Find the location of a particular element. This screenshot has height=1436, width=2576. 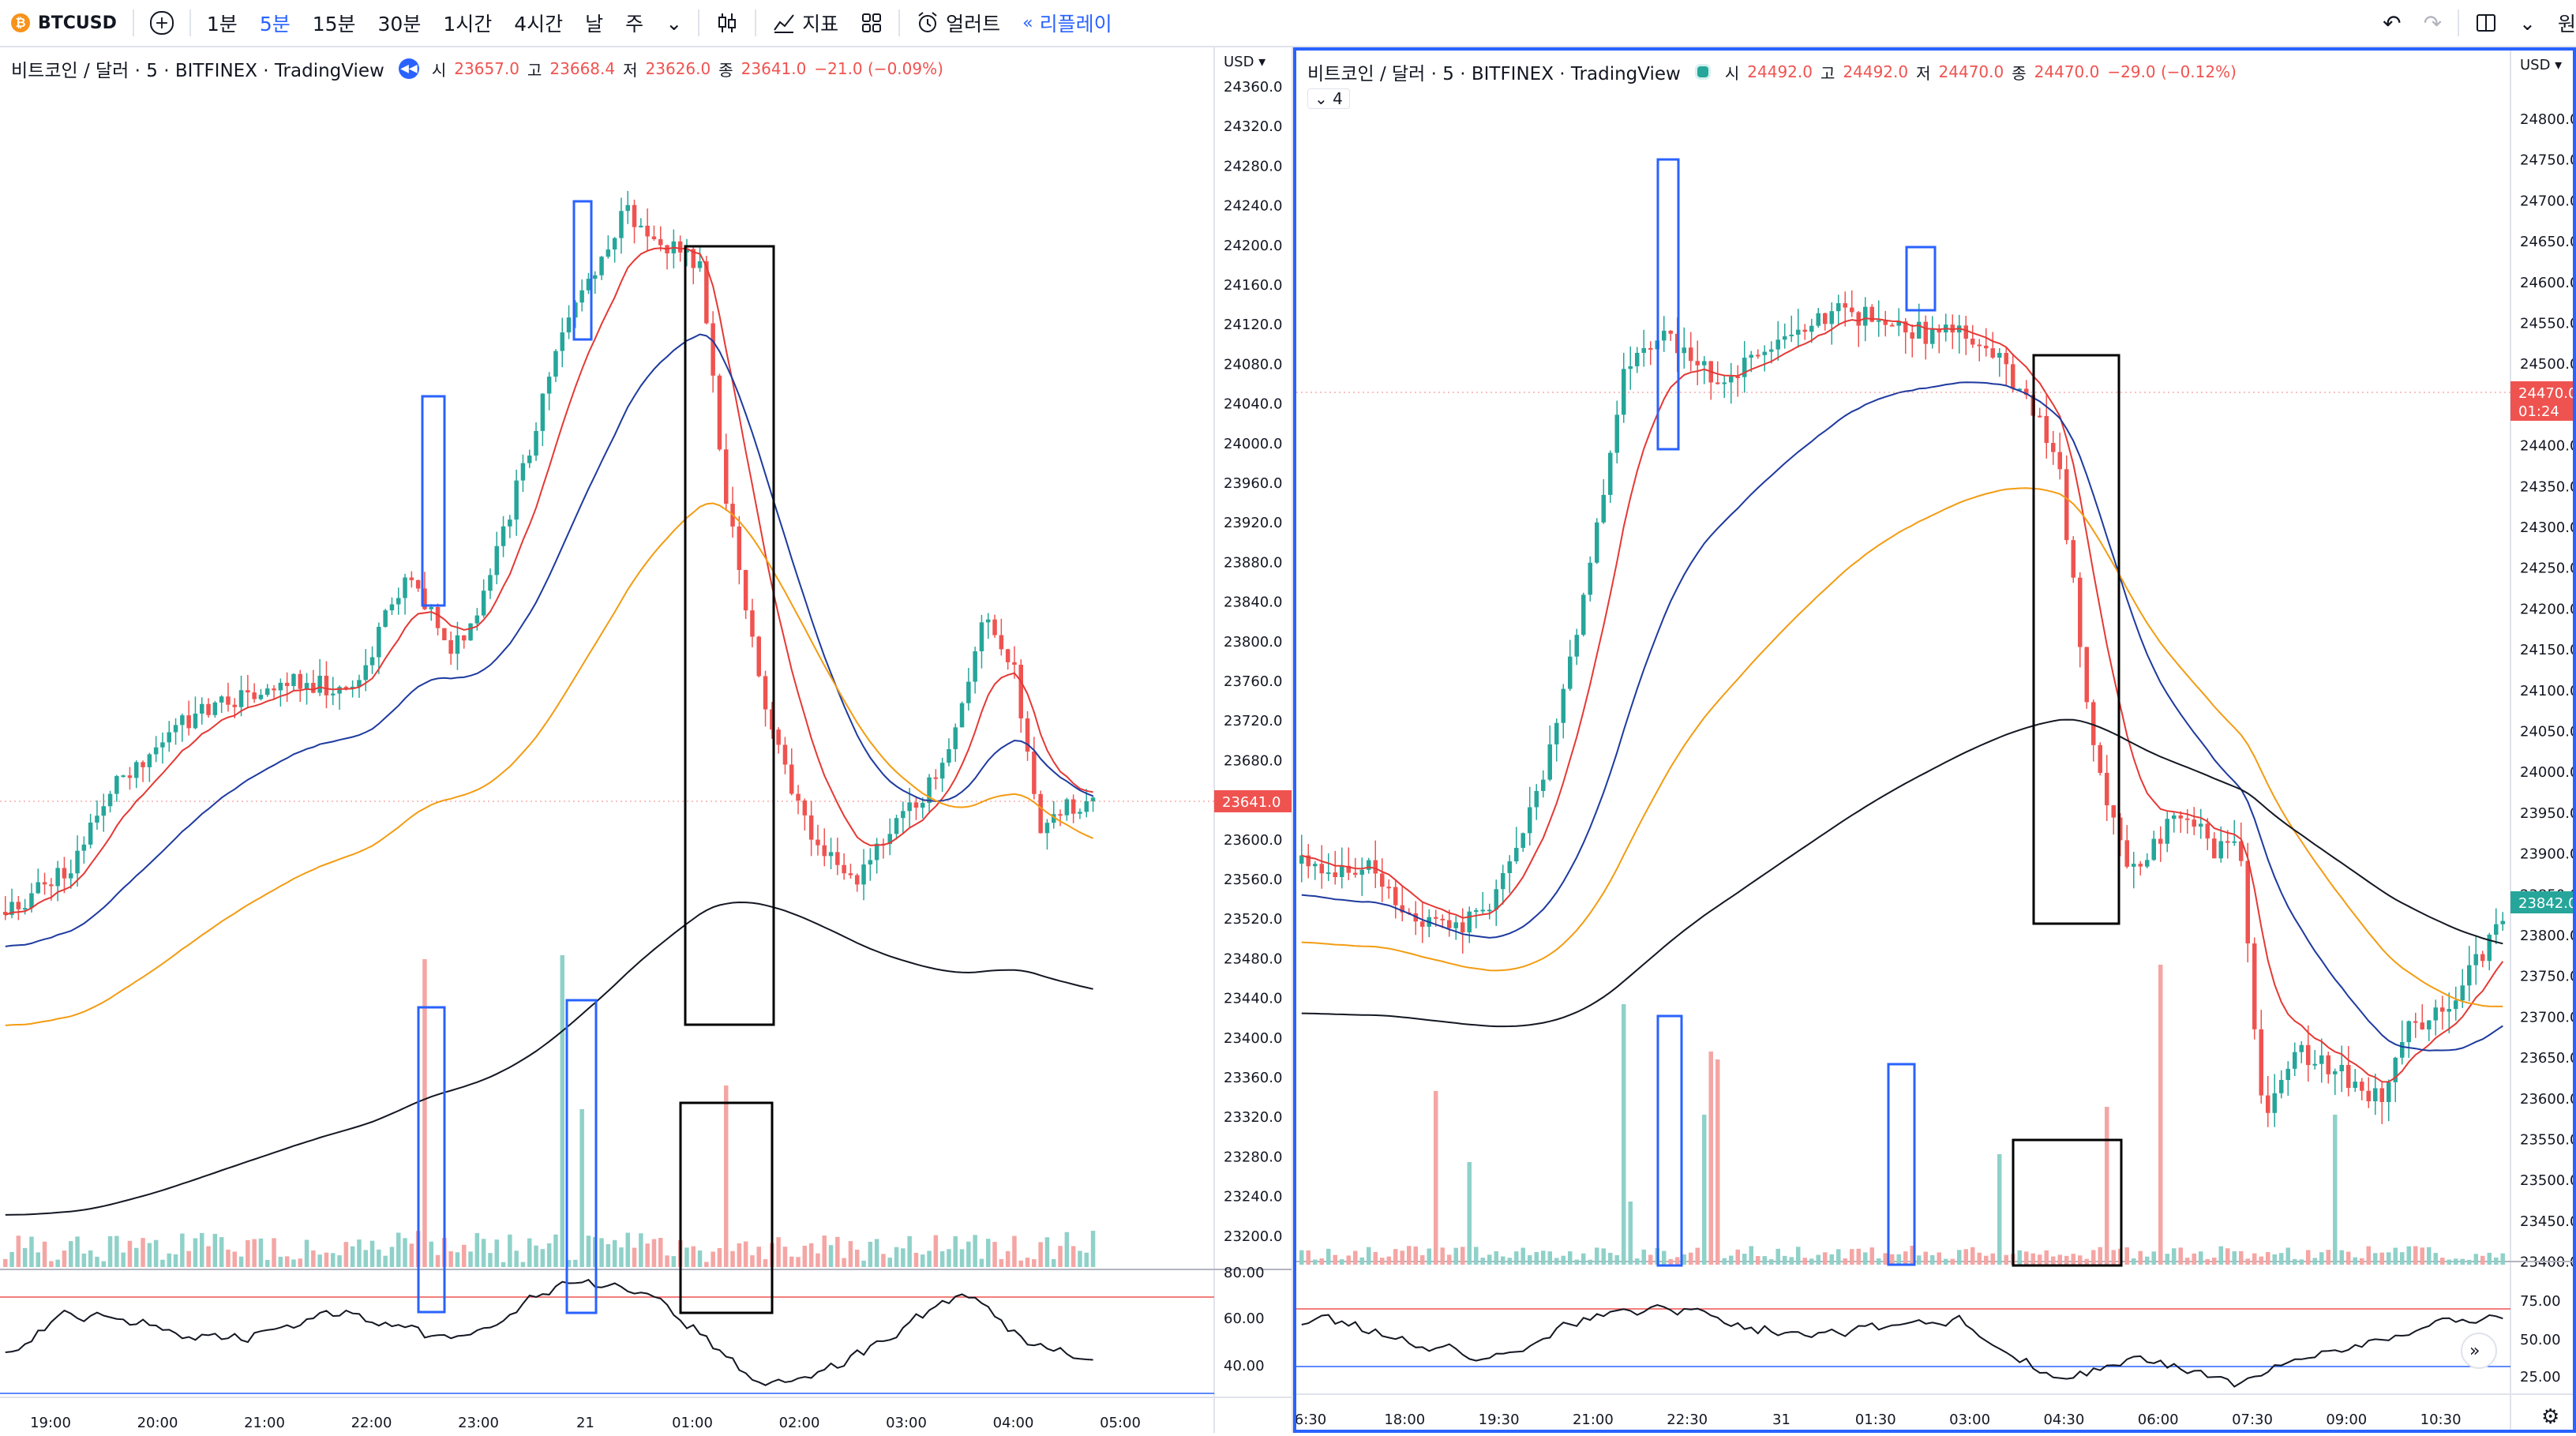

price-tick-label: 24750.0 is located at coordinates (2546, 160).